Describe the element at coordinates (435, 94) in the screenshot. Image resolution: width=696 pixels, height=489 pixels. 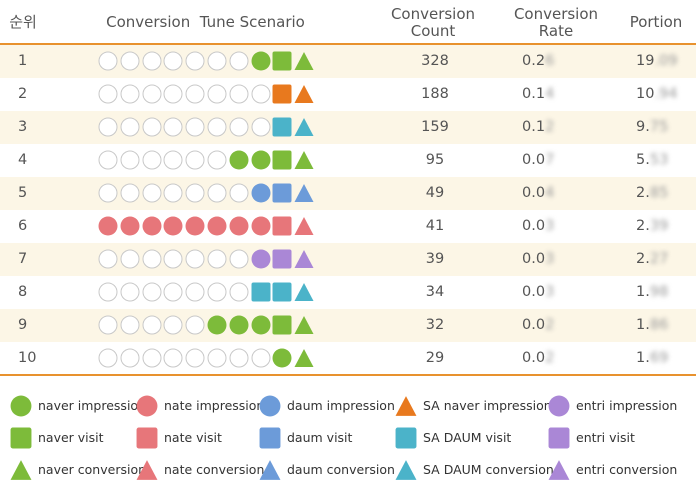
I see `count-cell: 188` at that location.